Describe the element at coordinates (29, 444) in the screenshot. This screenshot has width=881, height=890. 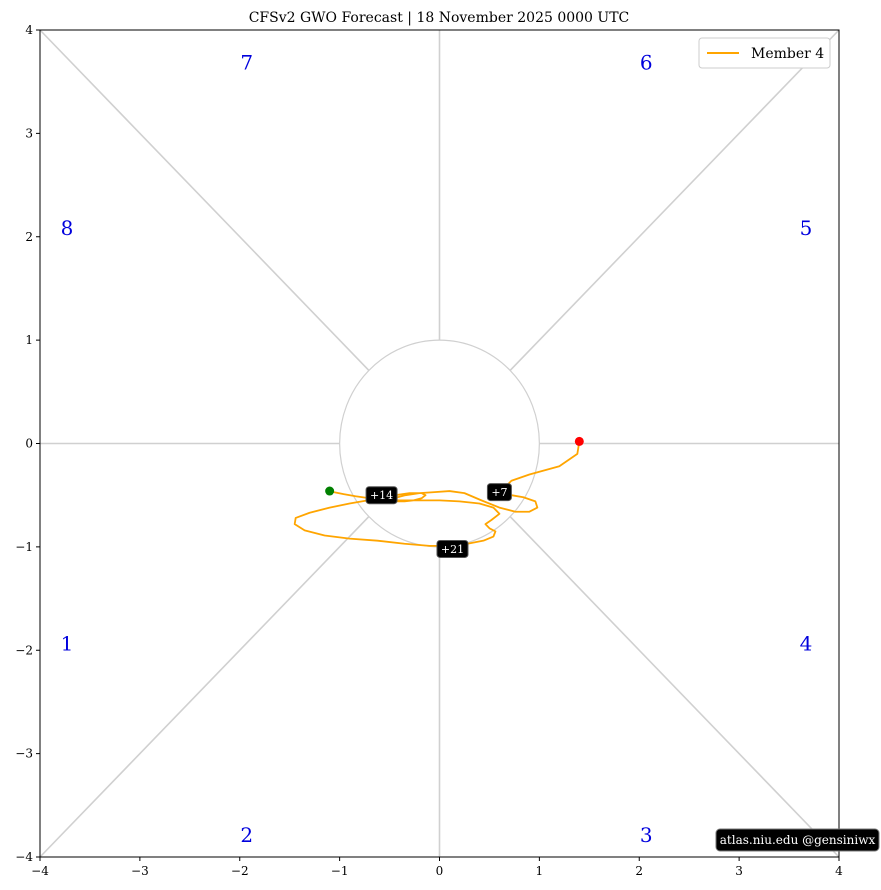
I see `y-tick-label: 0` at that location.